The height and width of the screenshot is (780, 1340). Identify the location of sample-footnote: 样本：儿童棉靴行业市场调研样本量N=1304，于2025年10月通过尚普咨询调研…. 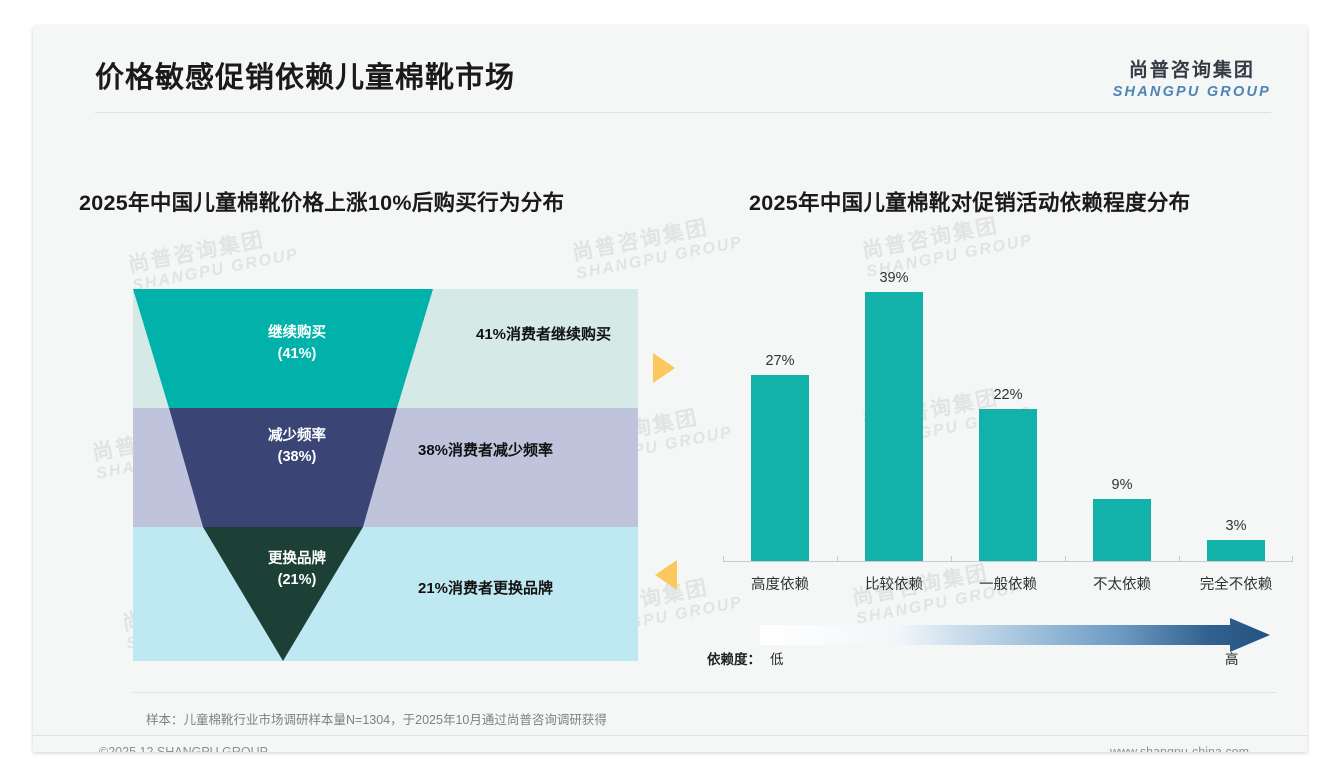
(376, 720).